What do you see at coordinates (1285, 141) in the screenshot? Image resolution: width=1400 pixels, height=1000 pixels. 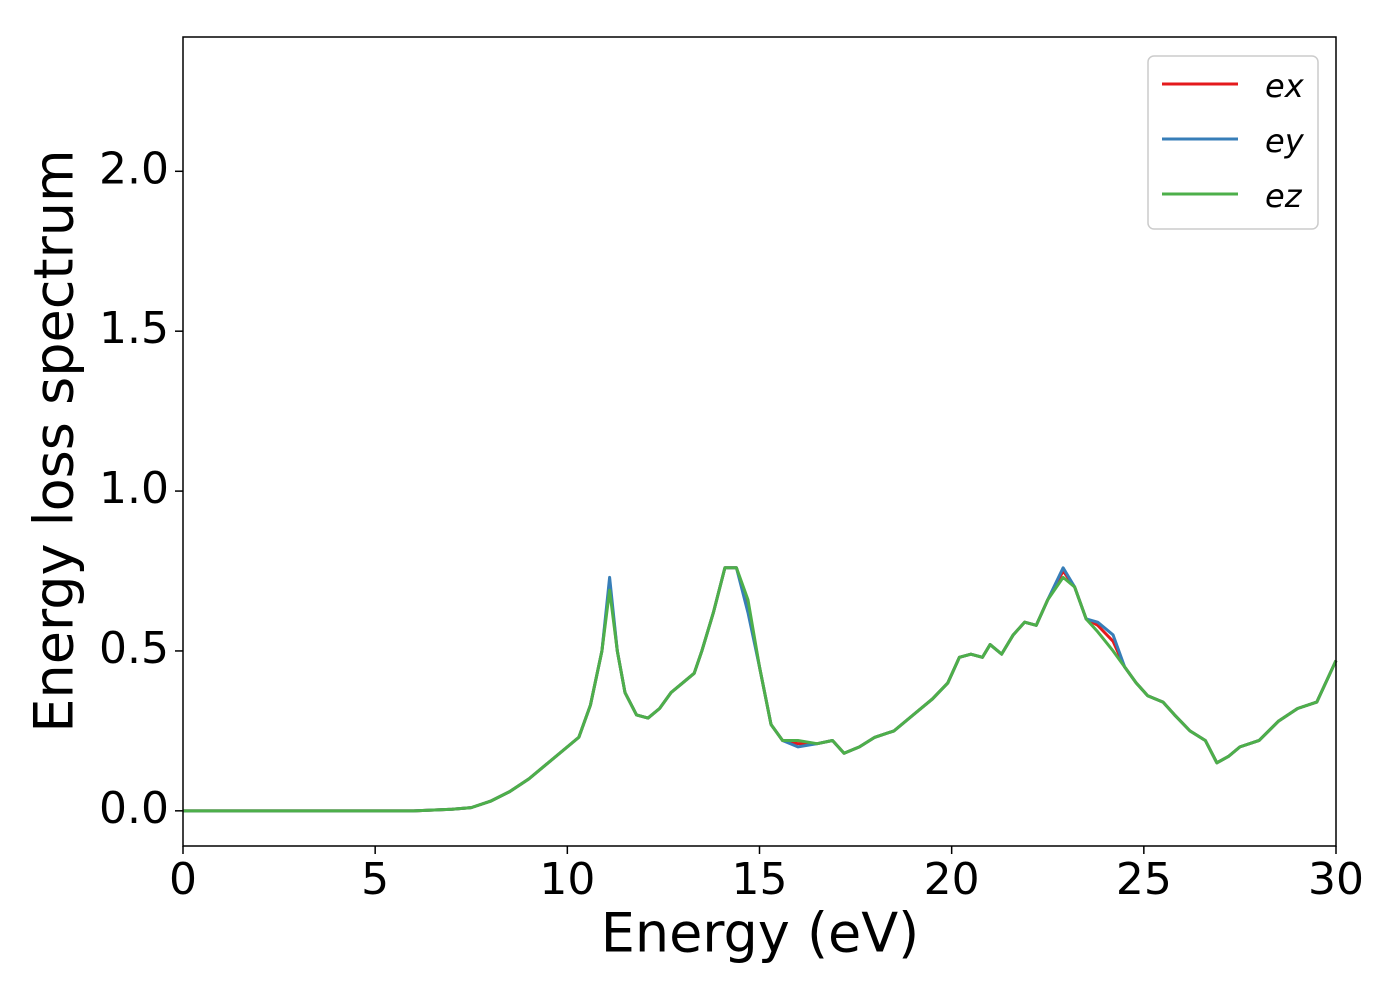 I see `legend-label: ey` at bounding box center [1285, 141].